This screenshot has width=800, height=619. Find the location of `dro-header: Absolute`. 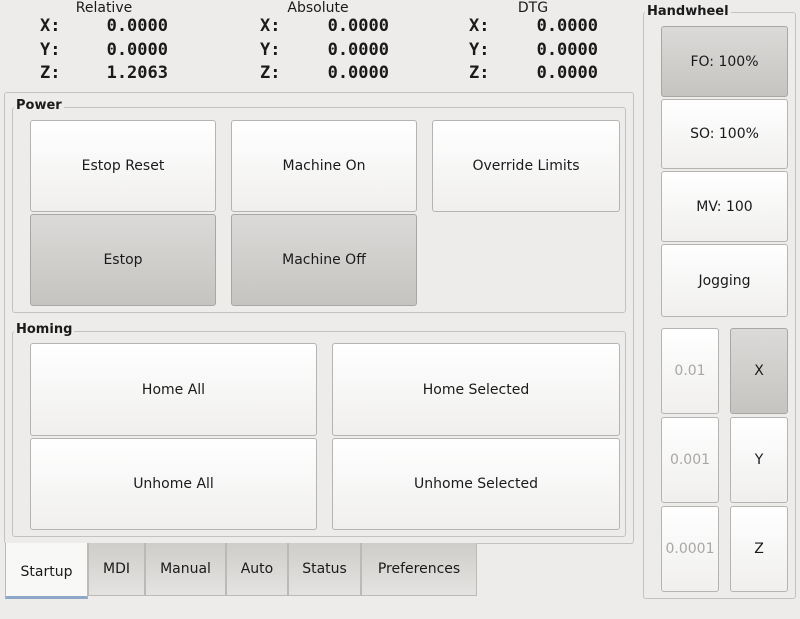

dro-header: Absolute is located at coordinates (318, 8).